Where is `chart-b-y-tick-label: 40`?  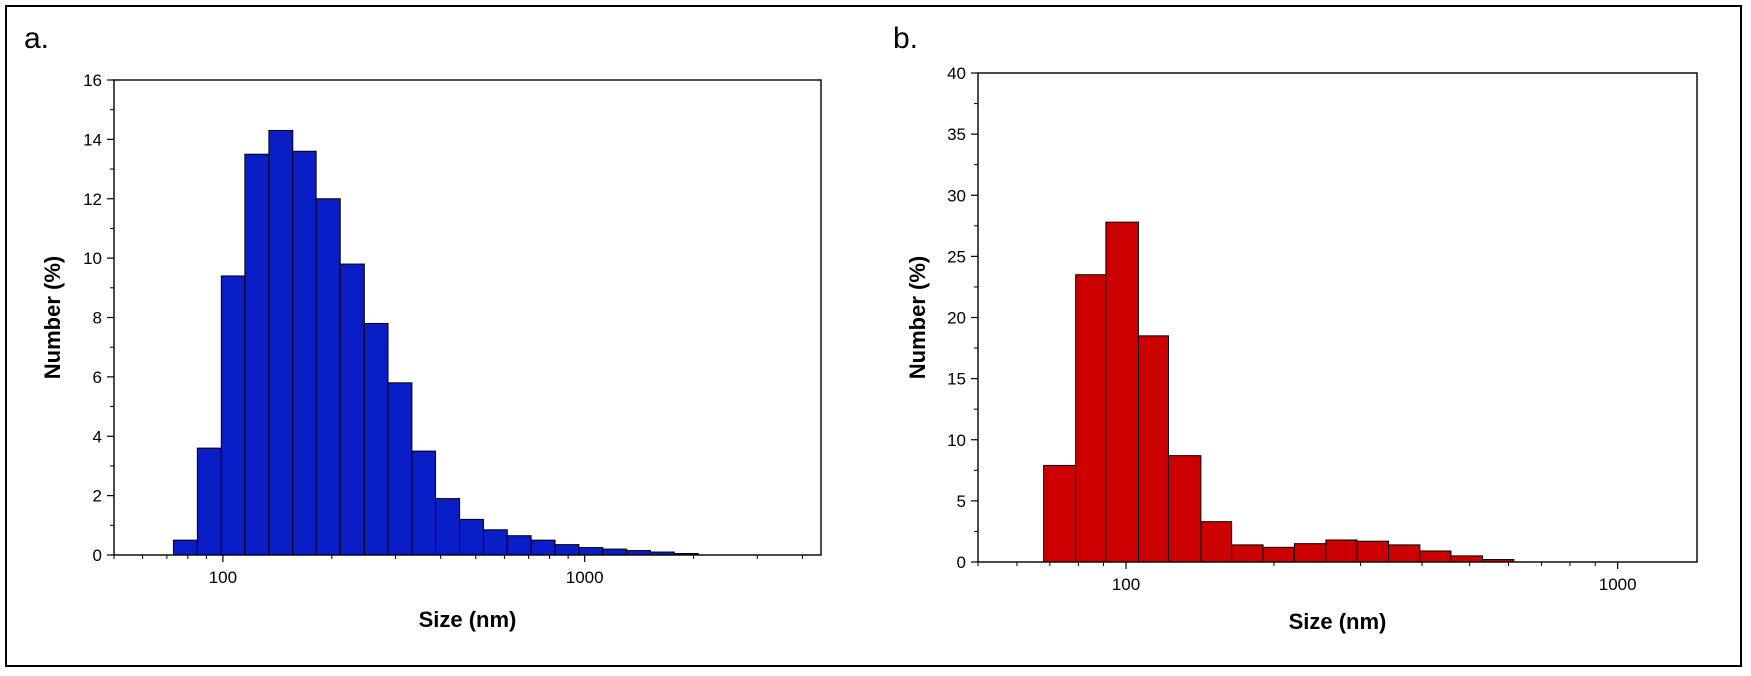 chart-b-y-tick-label: 40 is located at coordinates (956, 73).